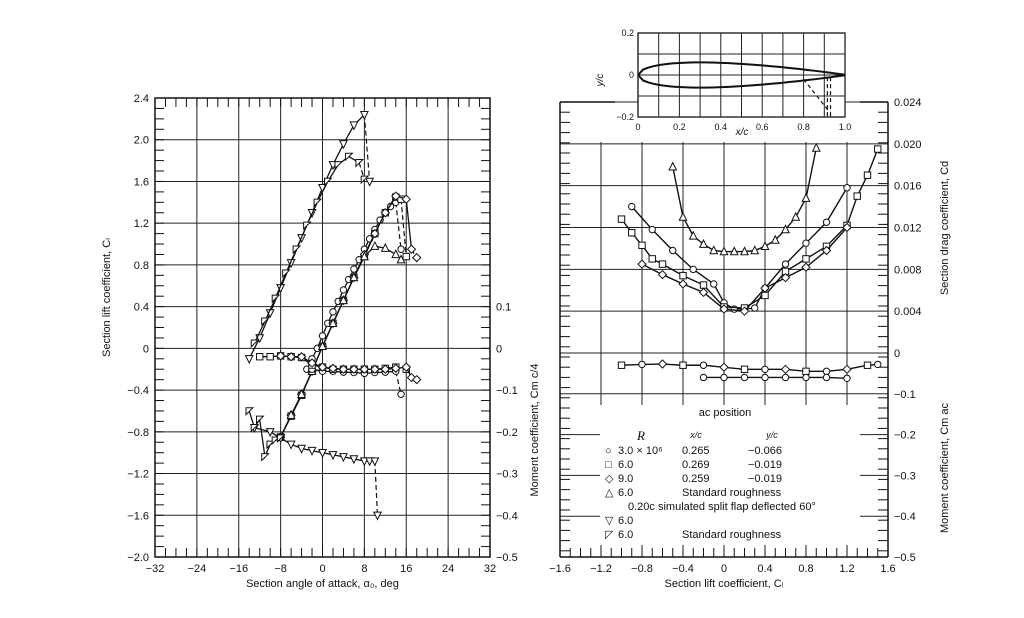 This screenshot has width=1024, height=618. What do you see at coordinates (138, 475) in the screenshot?
I see `y-tick-label: −1.2` at bounding box center [138, 475].